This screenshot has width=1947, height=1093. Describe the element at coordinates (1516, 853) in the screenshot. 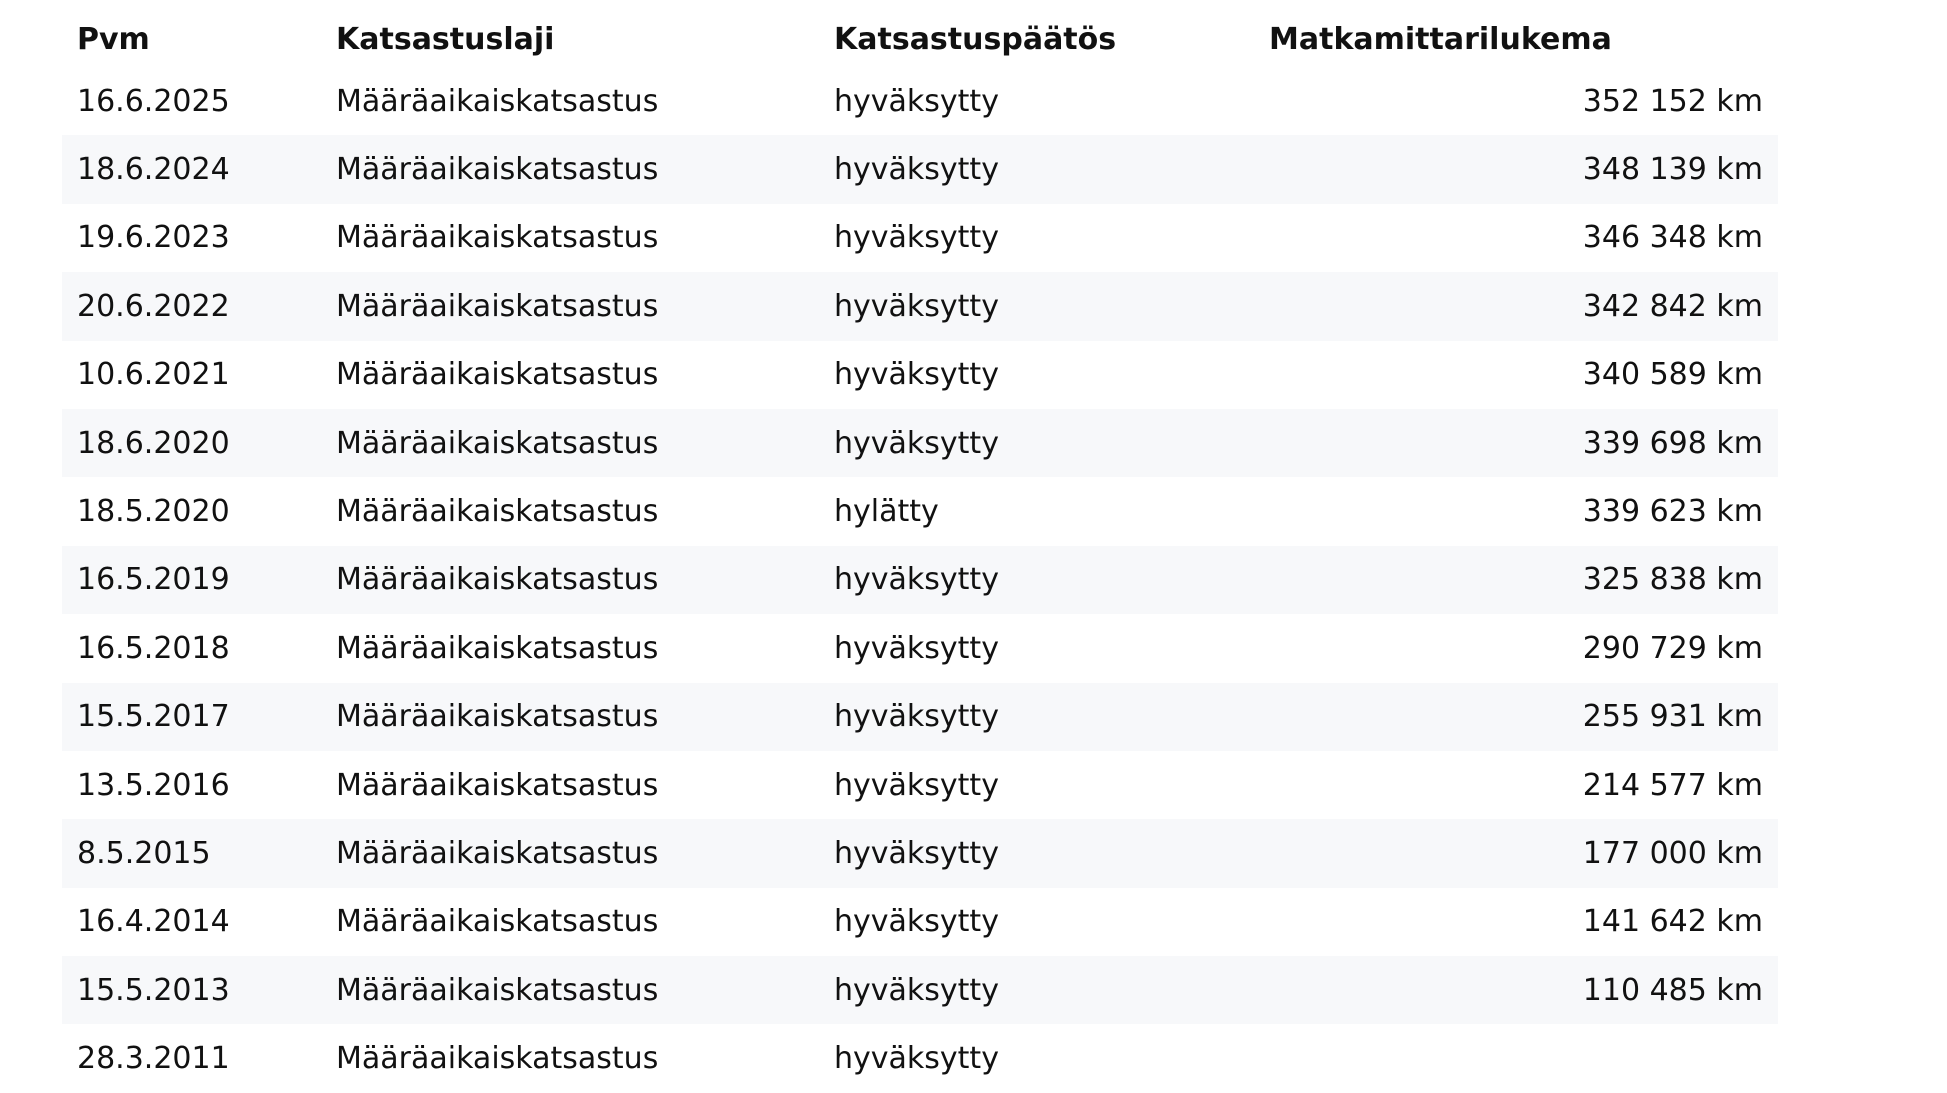

I see `cell-odometer: 177 000 km` at that location.